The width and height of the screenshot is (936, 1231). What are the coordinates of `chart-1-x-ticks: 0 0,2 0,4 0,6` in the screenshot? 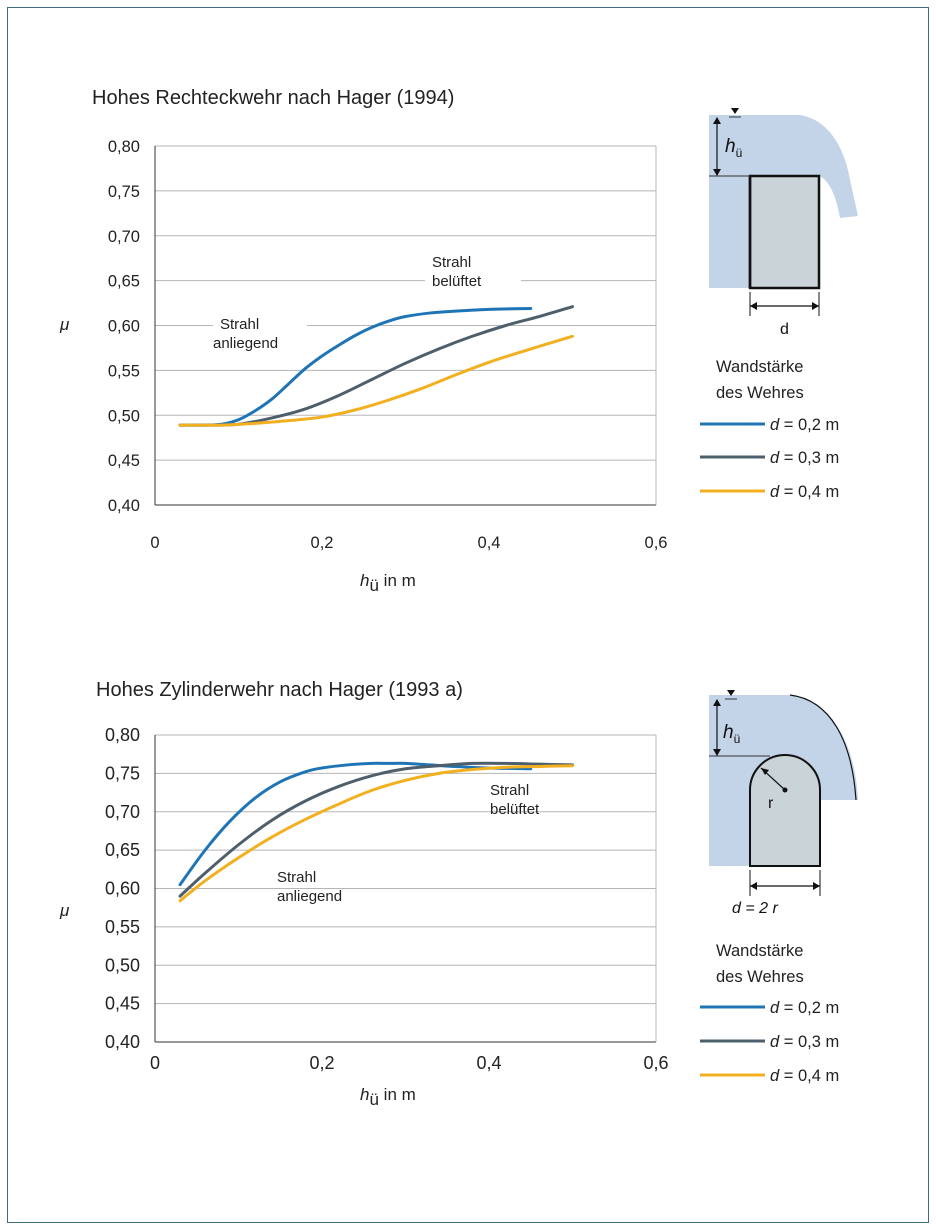 It's located at (408, 543).